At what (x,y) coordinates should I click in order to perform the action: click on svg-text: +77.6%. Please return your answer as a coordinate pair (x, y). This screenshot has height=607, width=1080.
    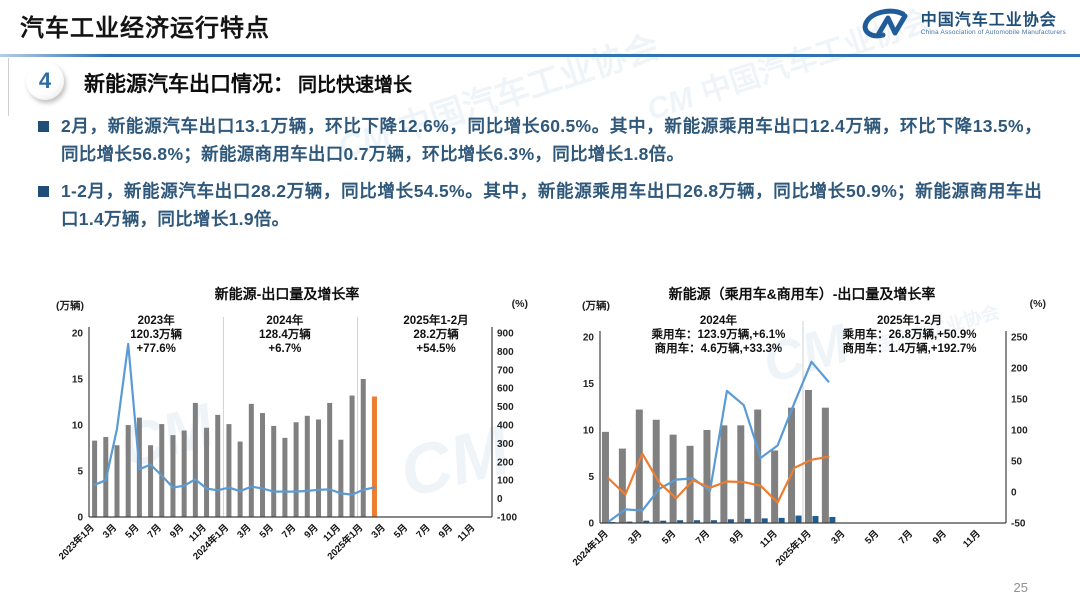
    Looking at the image, I should click on (156, 349).